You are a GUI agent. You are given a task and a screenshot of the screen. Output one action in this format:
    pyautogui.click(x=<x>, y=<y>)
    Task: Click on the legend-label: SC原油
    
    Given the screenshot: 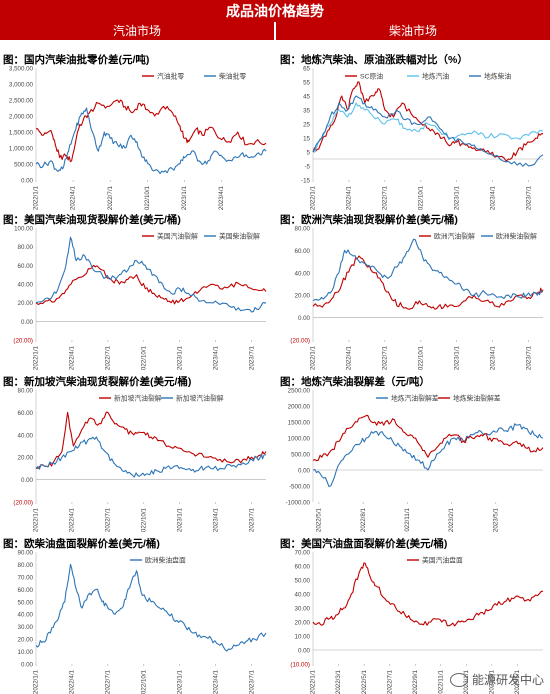 What is the action you would take?
    pyautogui.click(x=371, y=76)
    